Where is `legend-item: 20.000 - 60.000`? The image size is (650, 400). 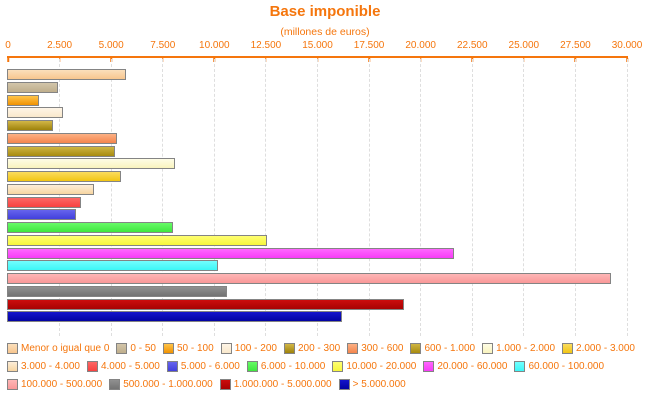 legend-item: 20.000 - 60.000 is located at coordinates (465, 366).